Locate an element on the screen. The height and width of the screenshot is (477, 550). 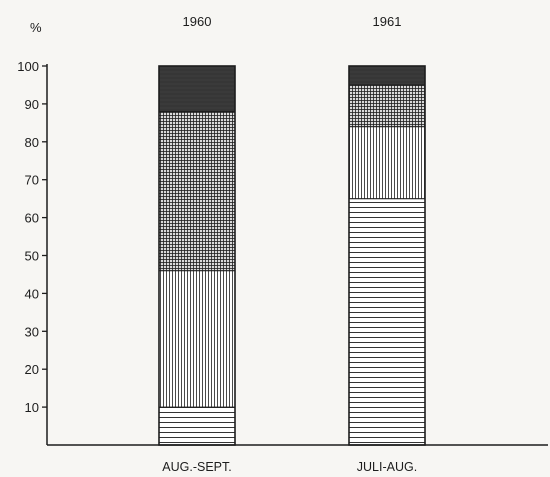
y-tick-label: 80 is located at coordinates (32, 142).